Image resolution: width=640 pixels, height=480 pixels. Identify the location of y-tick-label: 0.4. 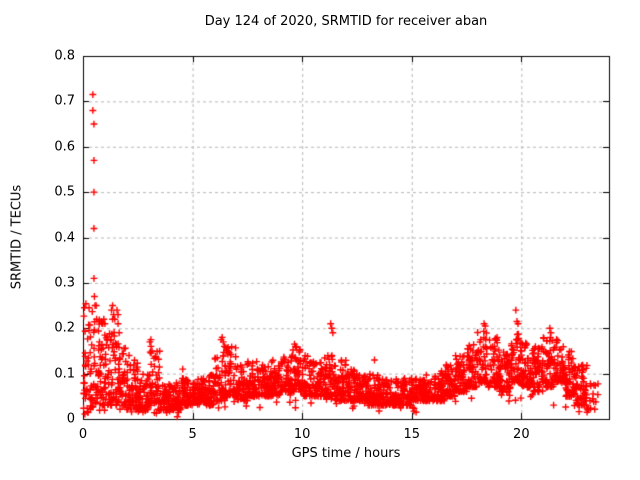
(64, 237).